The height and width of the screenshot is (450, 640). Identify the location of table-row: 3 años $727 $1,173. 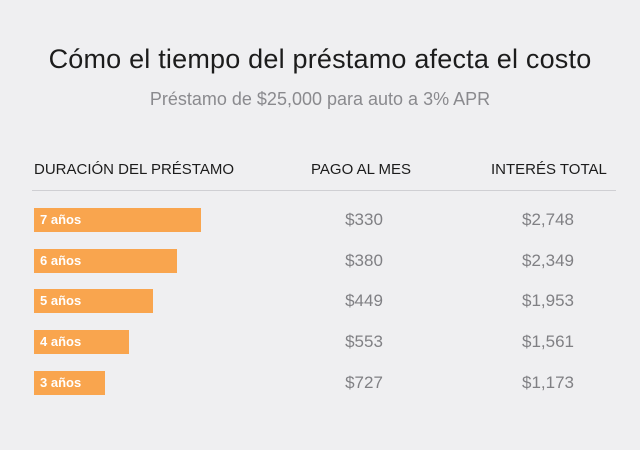
(320, 383).